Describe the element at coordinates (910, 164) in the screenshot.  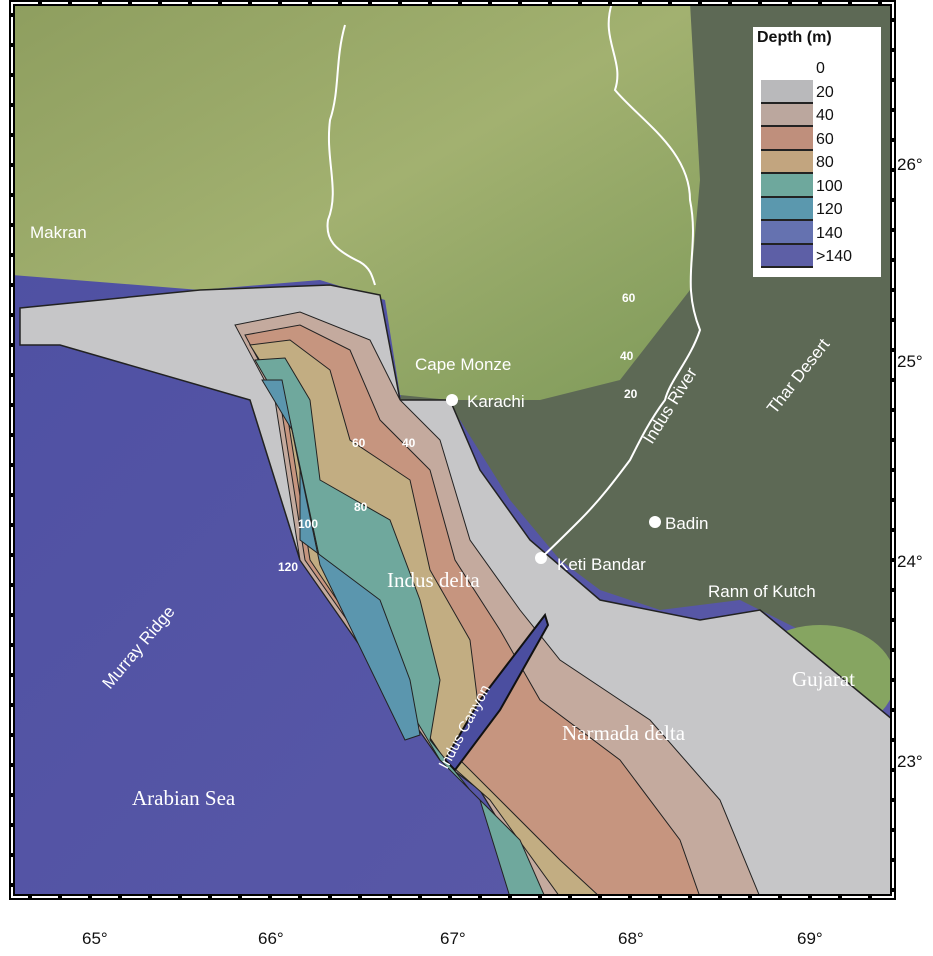
I see `lat-label: 26°` at that location.